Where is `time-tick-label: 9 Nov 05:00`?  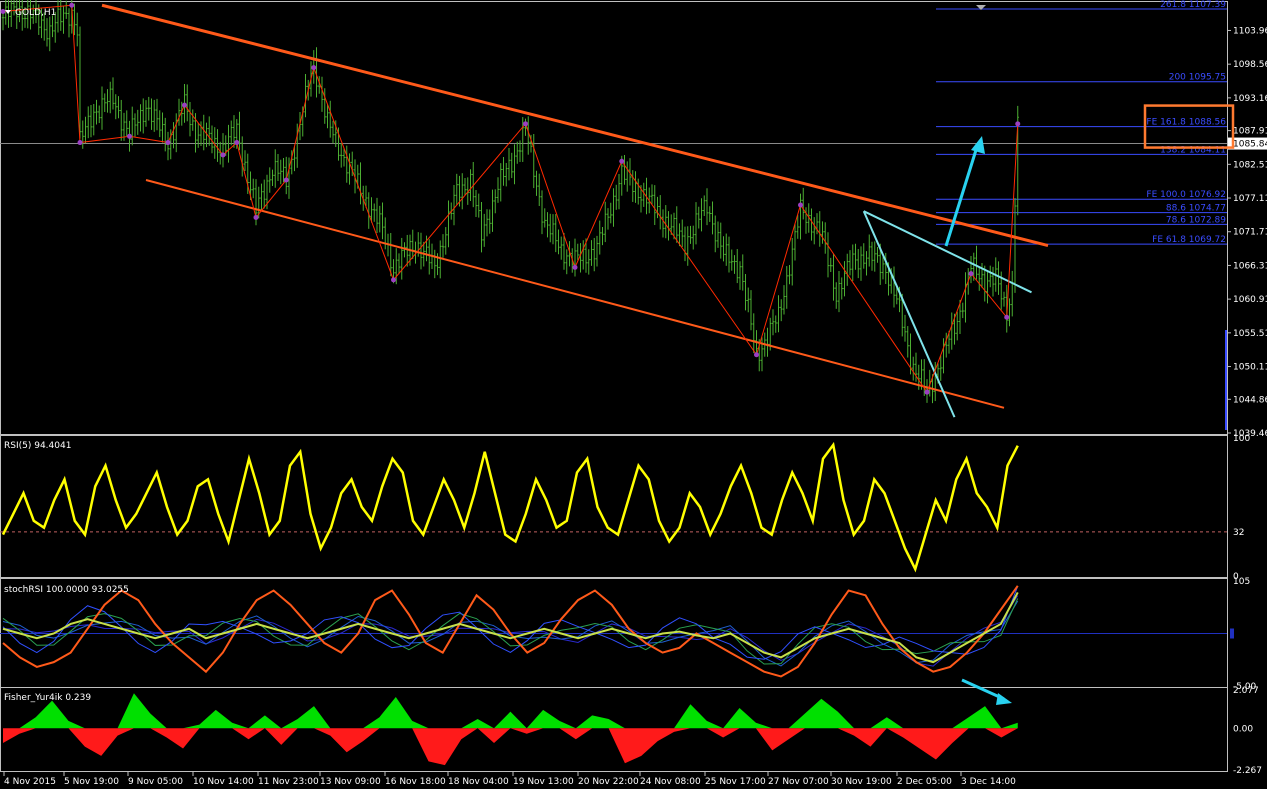
time-tick-label: 9 Nov 05:00 is located at coordinates (155, 782).